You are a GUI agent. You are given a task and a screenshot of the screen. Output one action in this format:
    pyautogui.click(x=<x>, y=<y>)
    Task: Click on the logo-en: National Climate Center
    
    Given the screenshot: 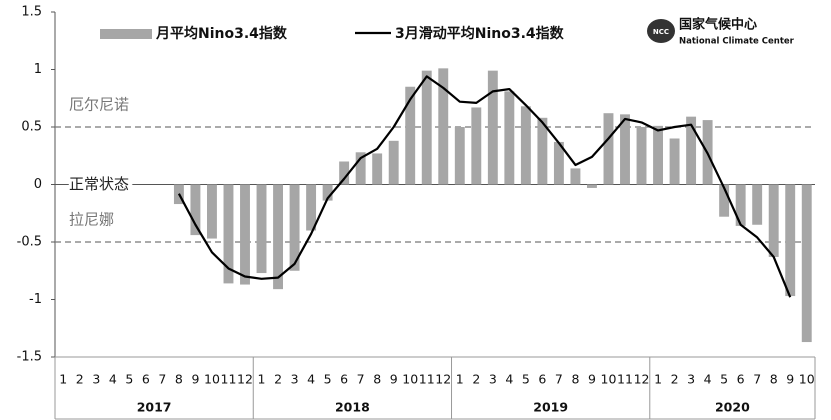 What is the action you would take?
    pyautogui.click(x=737, y=42)
    